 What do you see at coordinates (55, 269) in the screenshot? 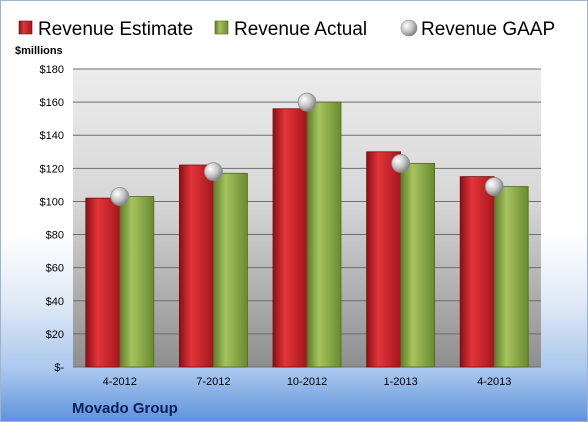
I see `y-tick-label: $60` at bounding box center [55, 269].